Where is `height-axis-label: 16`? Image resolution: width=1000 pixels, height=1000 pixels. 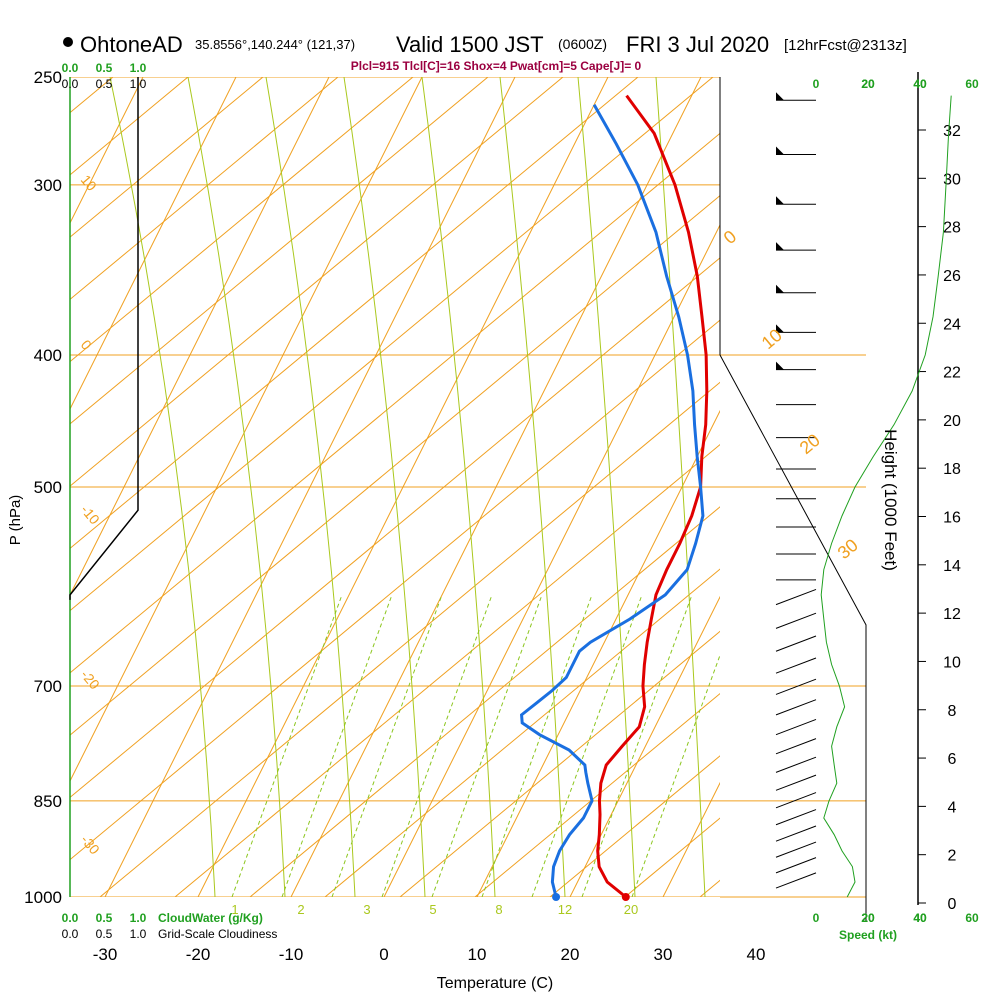
height-axis-label: 16 is located at coordinates (952, 518).